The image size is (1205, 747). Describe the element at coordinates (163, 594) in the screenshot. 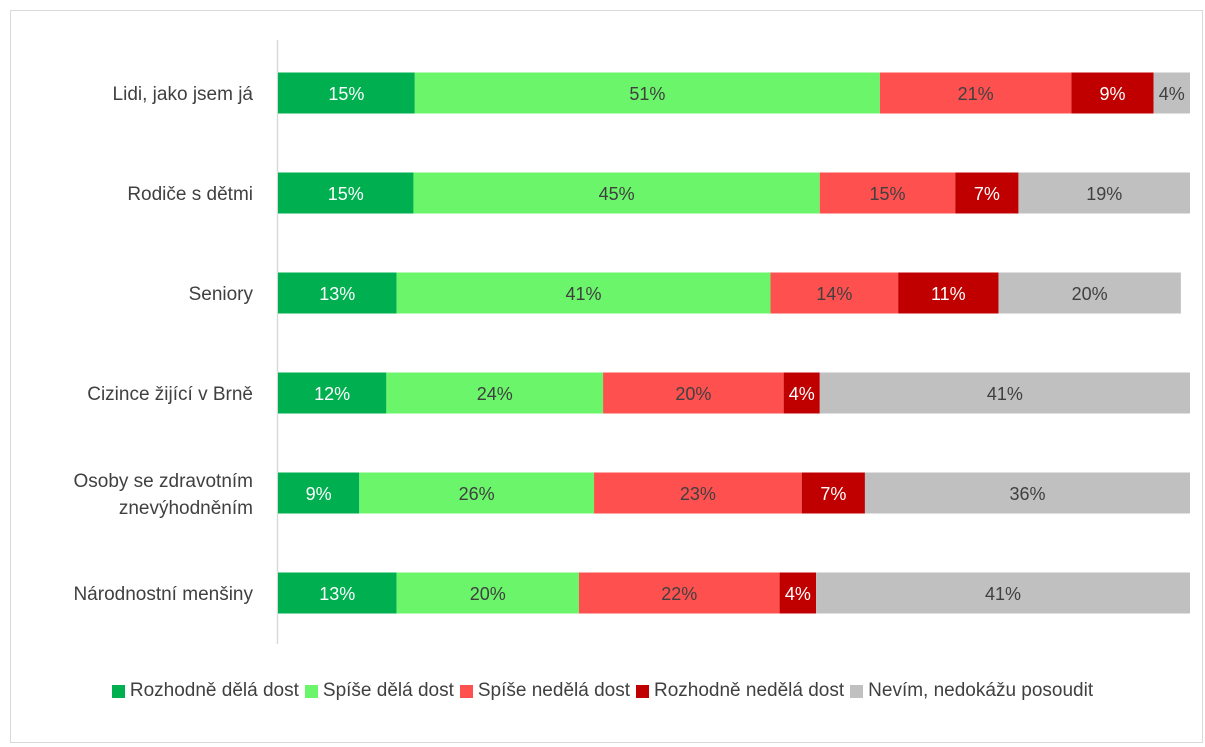

I see `category-label: Národnostní menšiny` at that location.